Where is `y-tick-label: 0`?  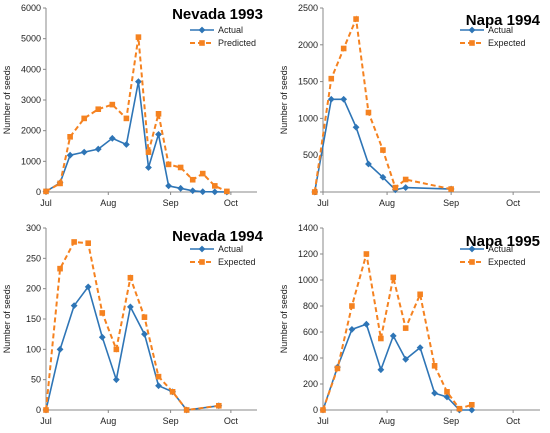
y-tick-label: 0 is located at coordinates (38, 410).